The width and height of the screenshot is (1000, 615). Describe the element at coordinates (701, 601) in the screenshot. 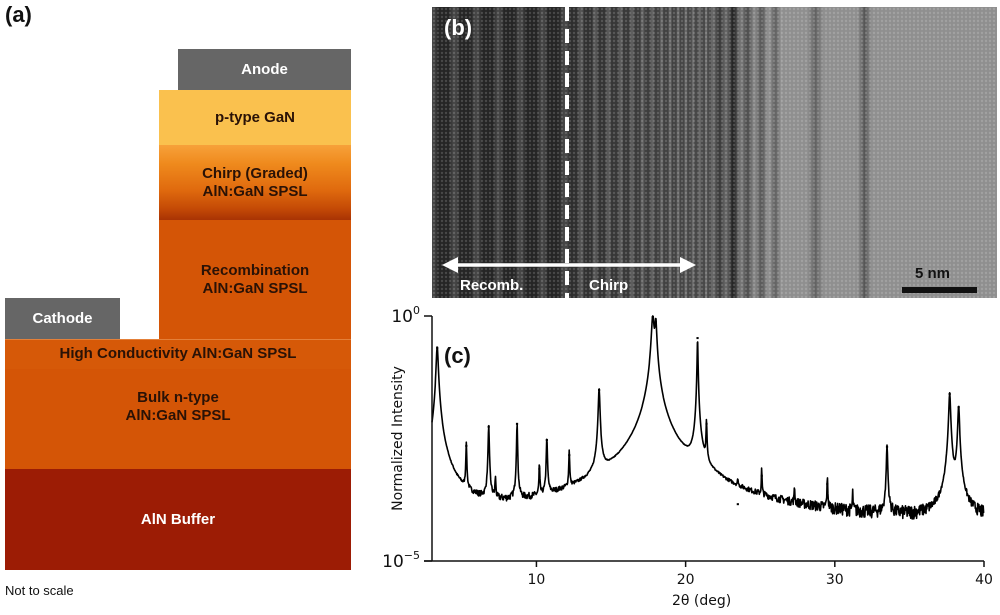

I see `x-axis-label: 2θ (deg)` at that location.